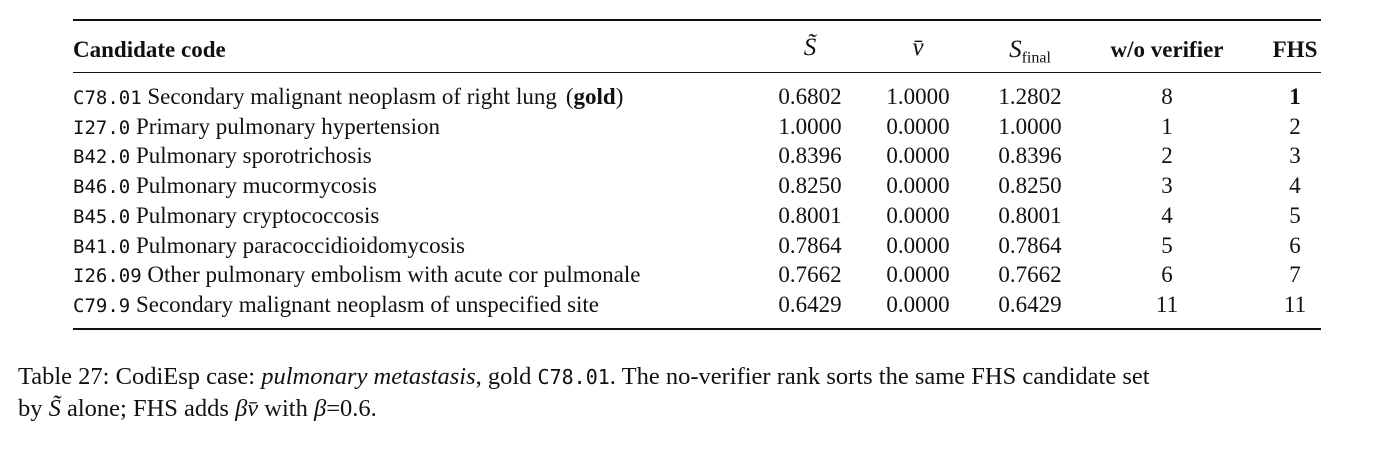 The width and height of the screenshot is (1393, 466). What do you see at coordinates (1295, 126) in the screenshot?
I see `fhs-cell: 2` at bounding box center [1295, 126].